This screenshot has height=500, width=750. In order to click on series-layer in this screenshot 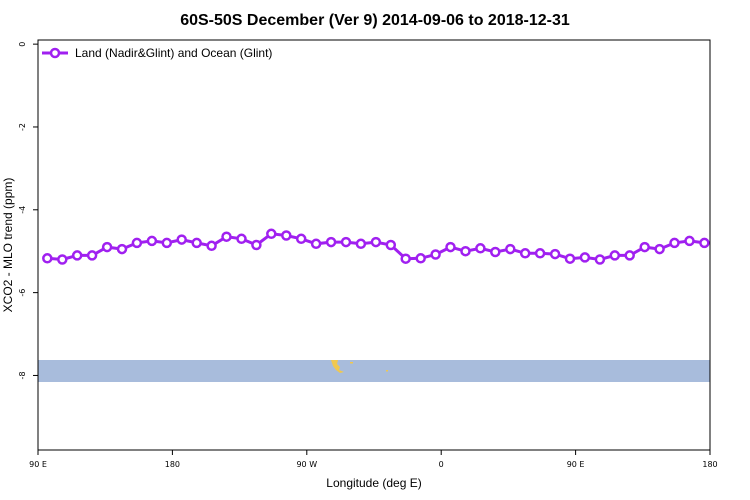, I will do `click(376, 246)`.